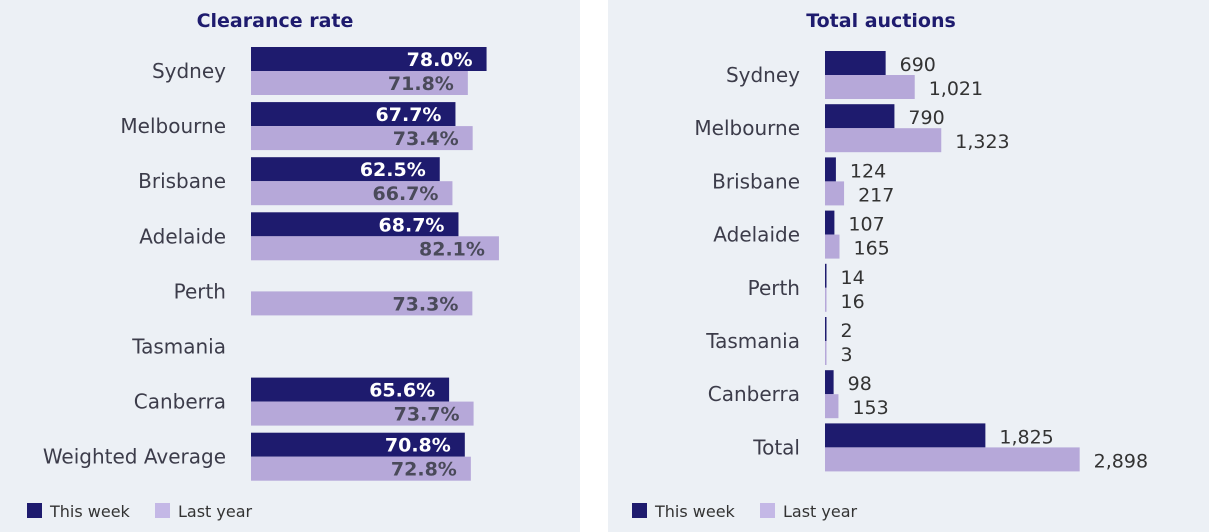 This screenshot has width=1209, height=532. I want to click on clearance-category-label: Canberra, so click(180, 402).